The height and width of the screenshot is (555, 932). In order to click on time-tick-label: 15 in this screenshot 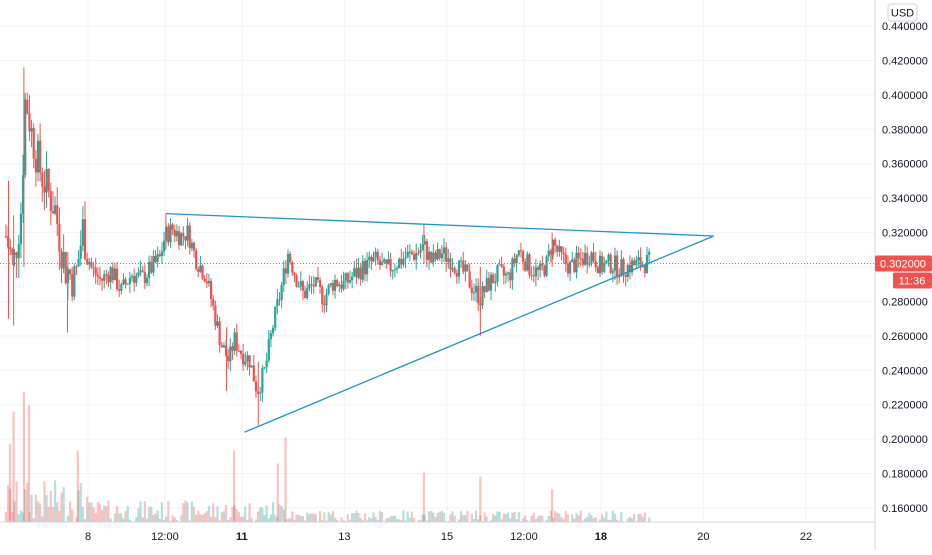, I will do `click(447, 537)`.